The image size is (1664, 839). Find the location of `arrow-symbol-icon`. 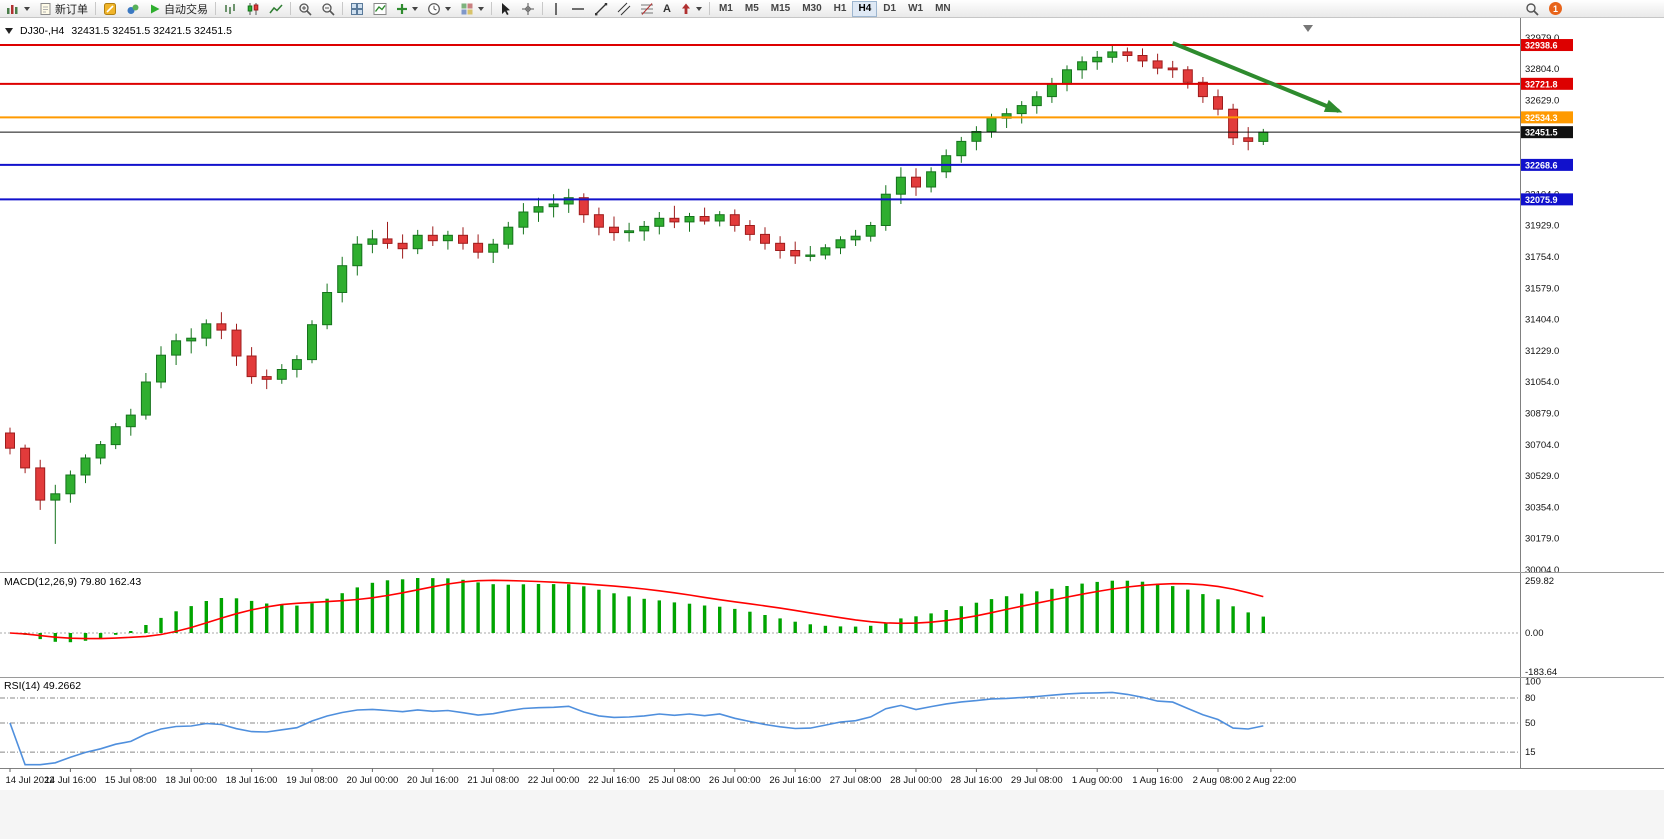

arrow-symbol-icon is located at coordinates (685, 8).